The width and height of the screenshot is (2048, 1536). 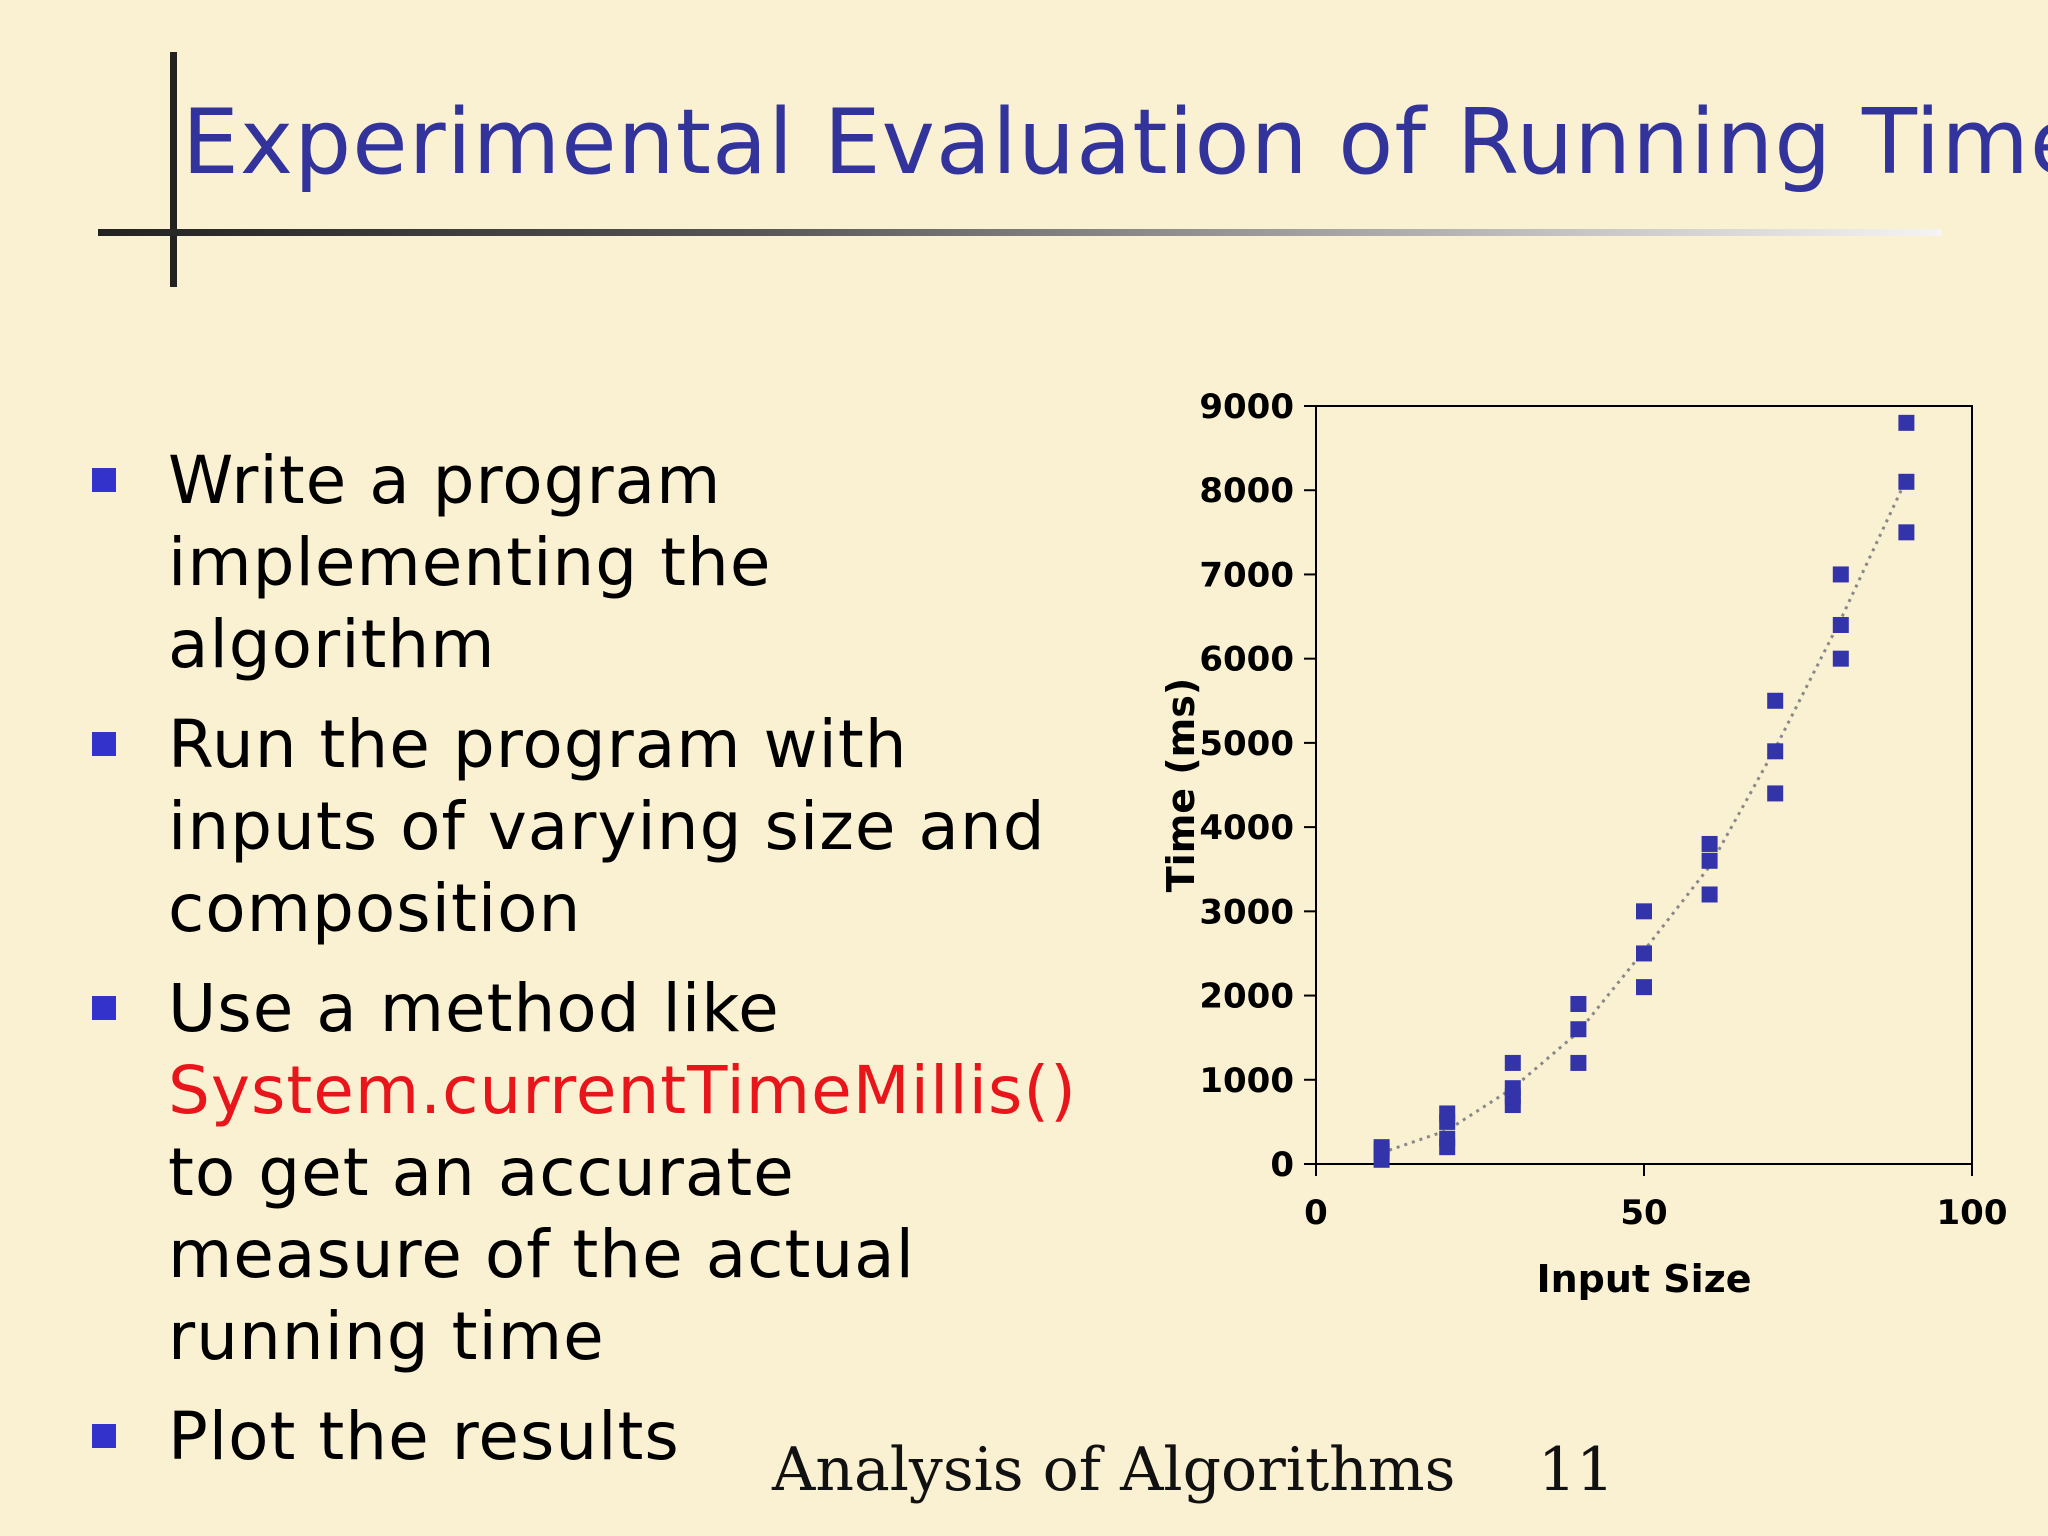 I want to click on footer-title: Analysis of Algorithms, so click(x=1114, y=1470).